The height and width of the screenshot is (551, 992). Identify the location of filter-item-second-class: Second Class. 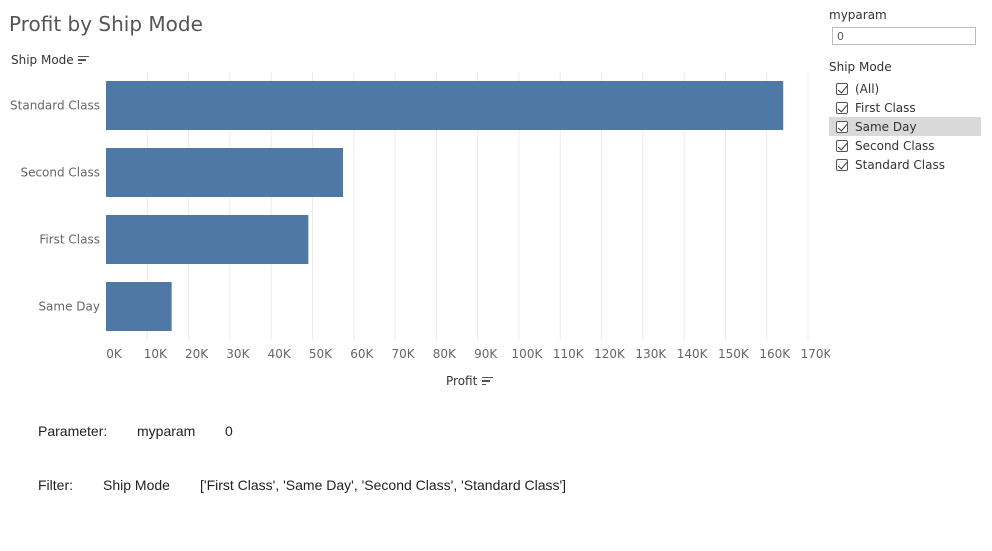
(905, 145).